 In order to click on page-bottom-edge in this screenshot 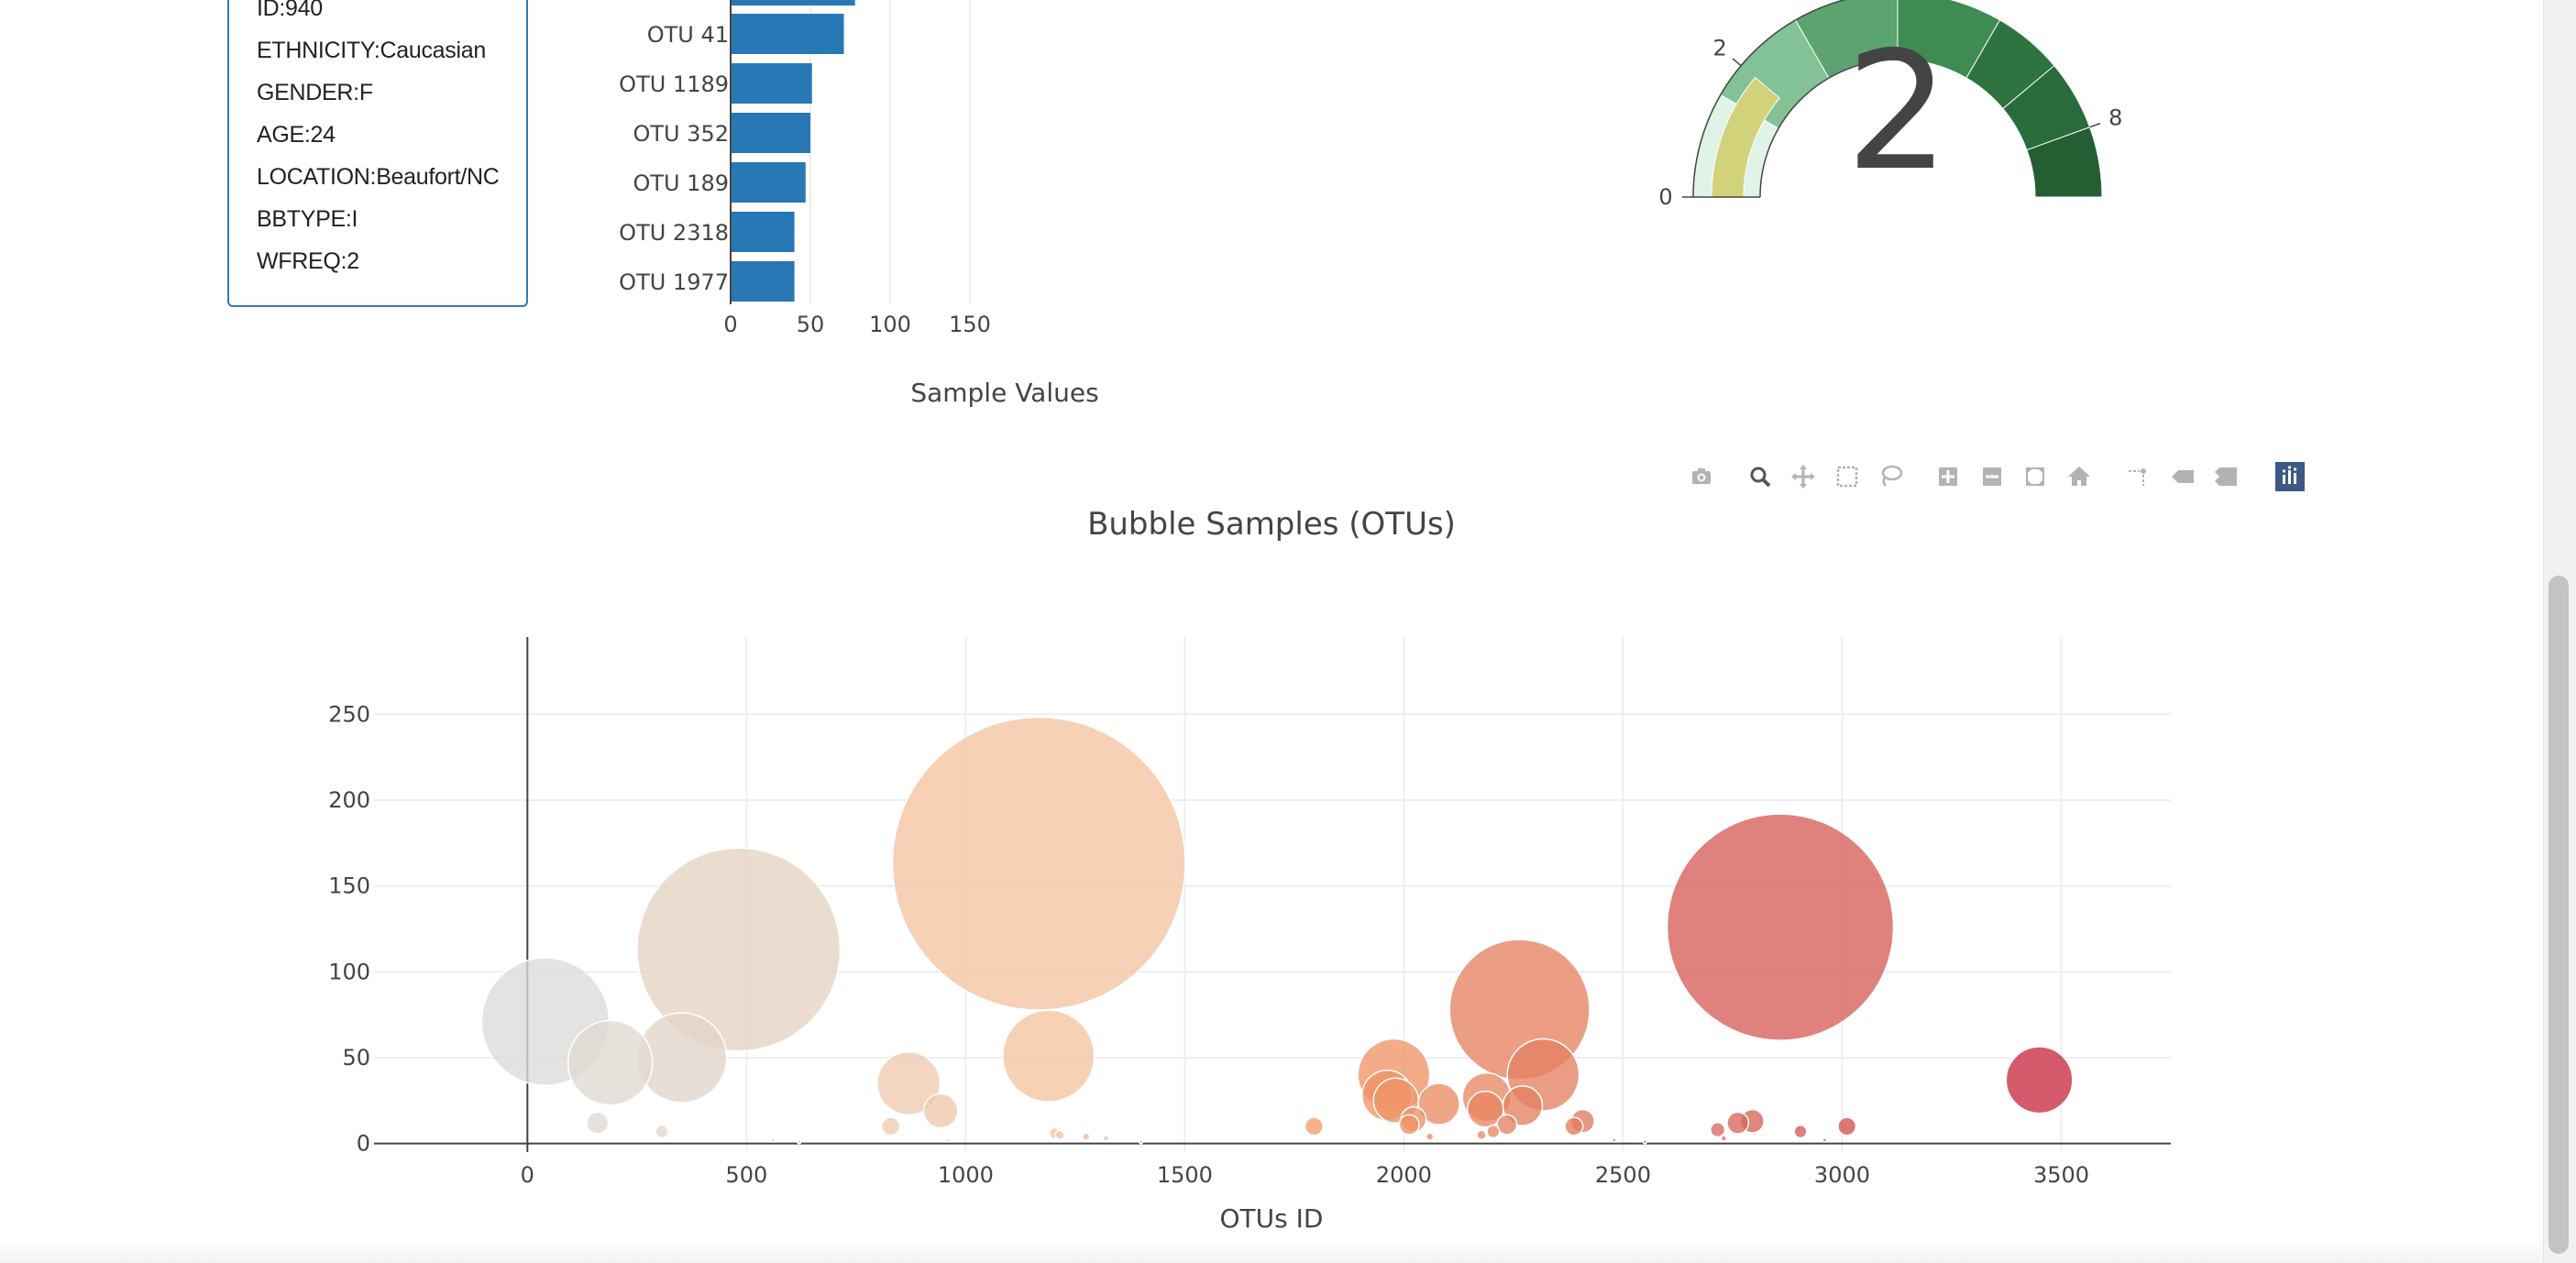, I will do `click(1271, 1251)`.